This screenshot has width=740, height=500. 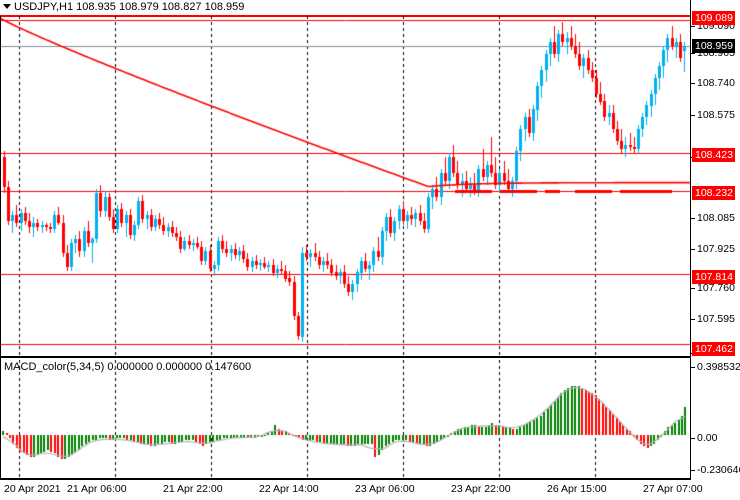 I want to click on time-axis-label: 23 Apr 22:00, so click(x=481, y=489).